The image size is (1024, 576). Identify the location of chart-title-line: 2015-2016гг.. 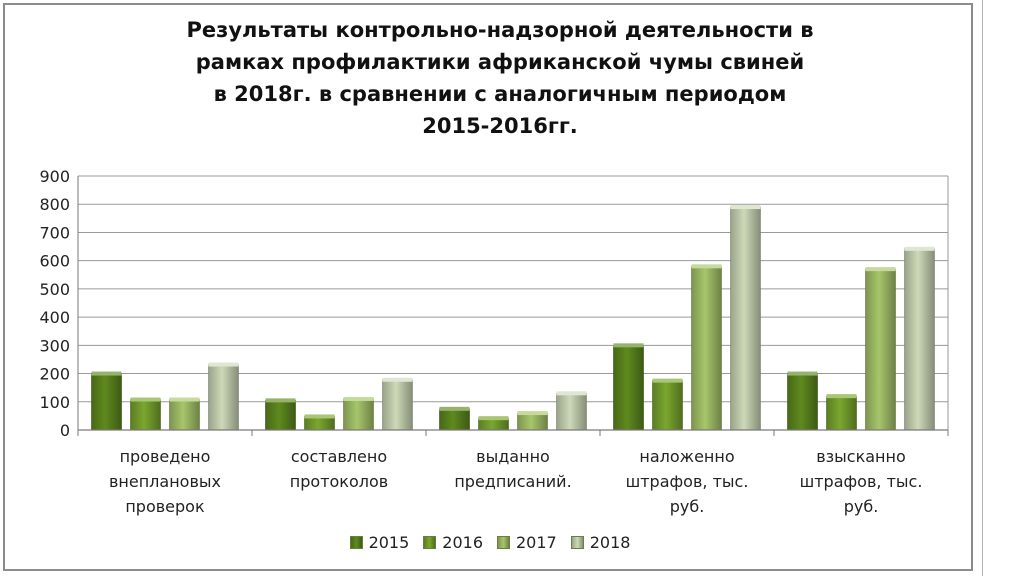
(500, 126).